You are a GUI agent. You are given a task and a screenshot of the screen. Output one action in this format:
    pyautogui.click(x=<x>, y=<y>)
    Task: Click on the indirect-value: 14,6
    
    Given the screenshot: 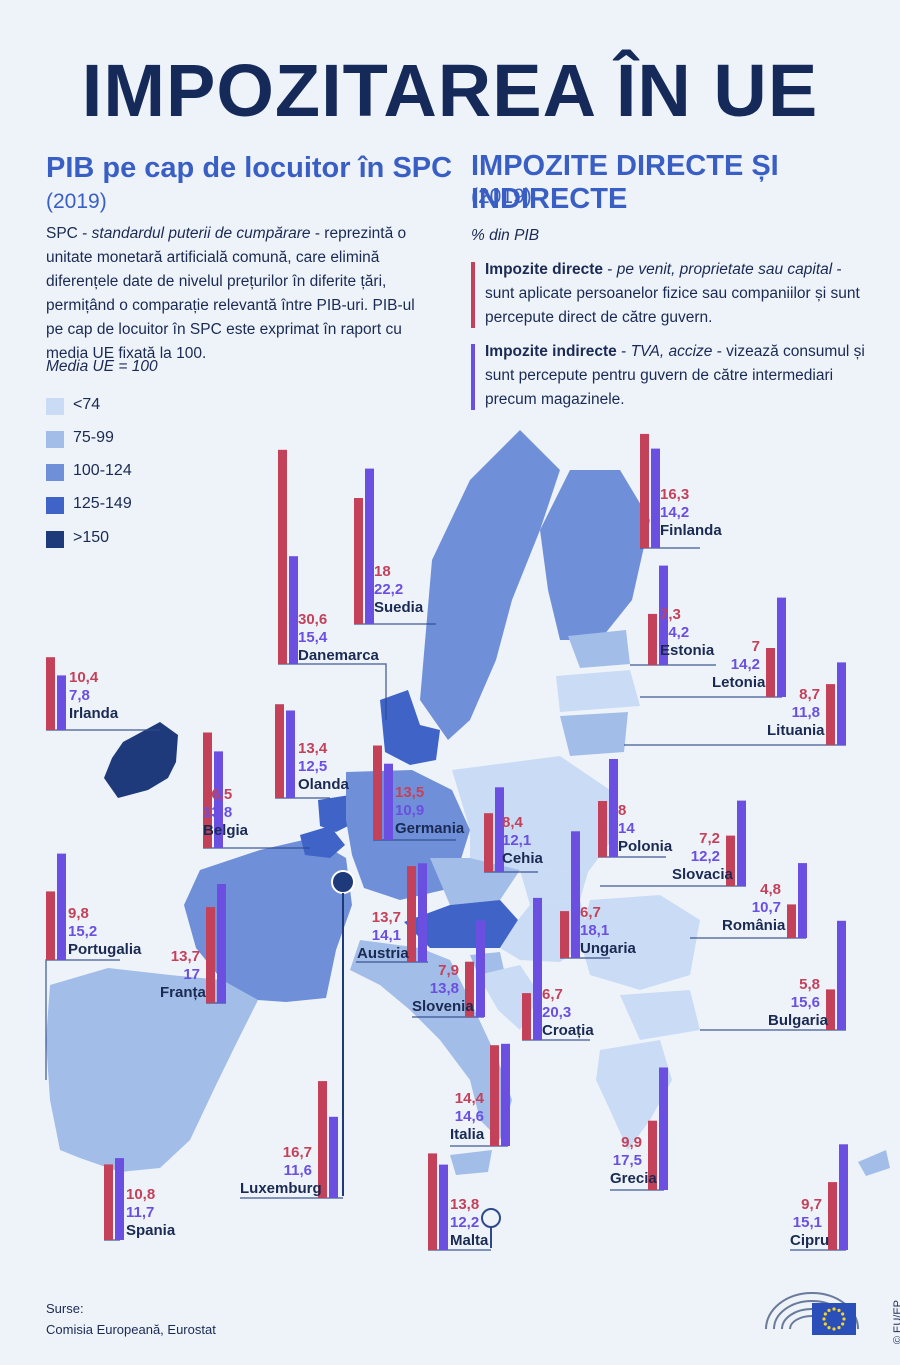 What is the action you would take?
    pyautogui.click(x=469, y=1116)
    